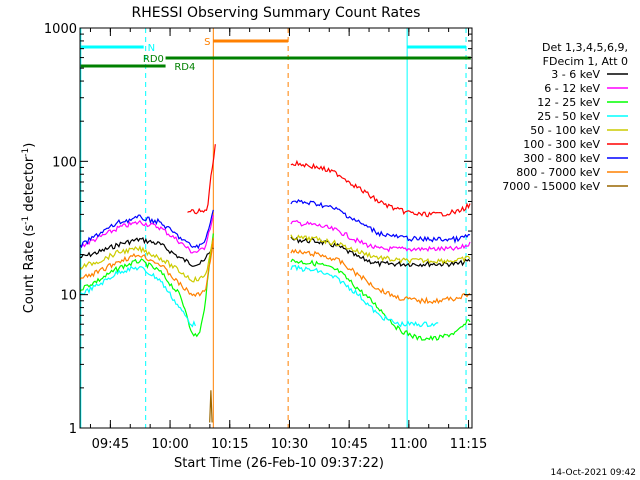  I want to click on y-axis-label-part: Count Rate (s, so click(29, 269).